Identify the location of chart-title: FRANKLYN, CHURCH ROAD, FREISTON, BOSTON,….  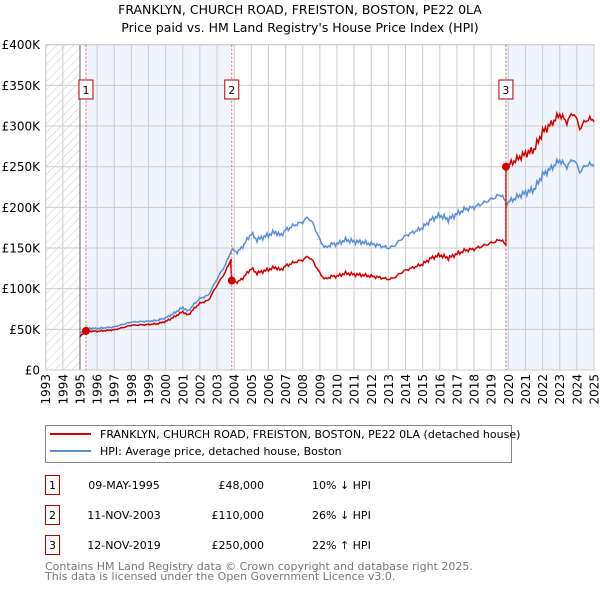
(300, 9).